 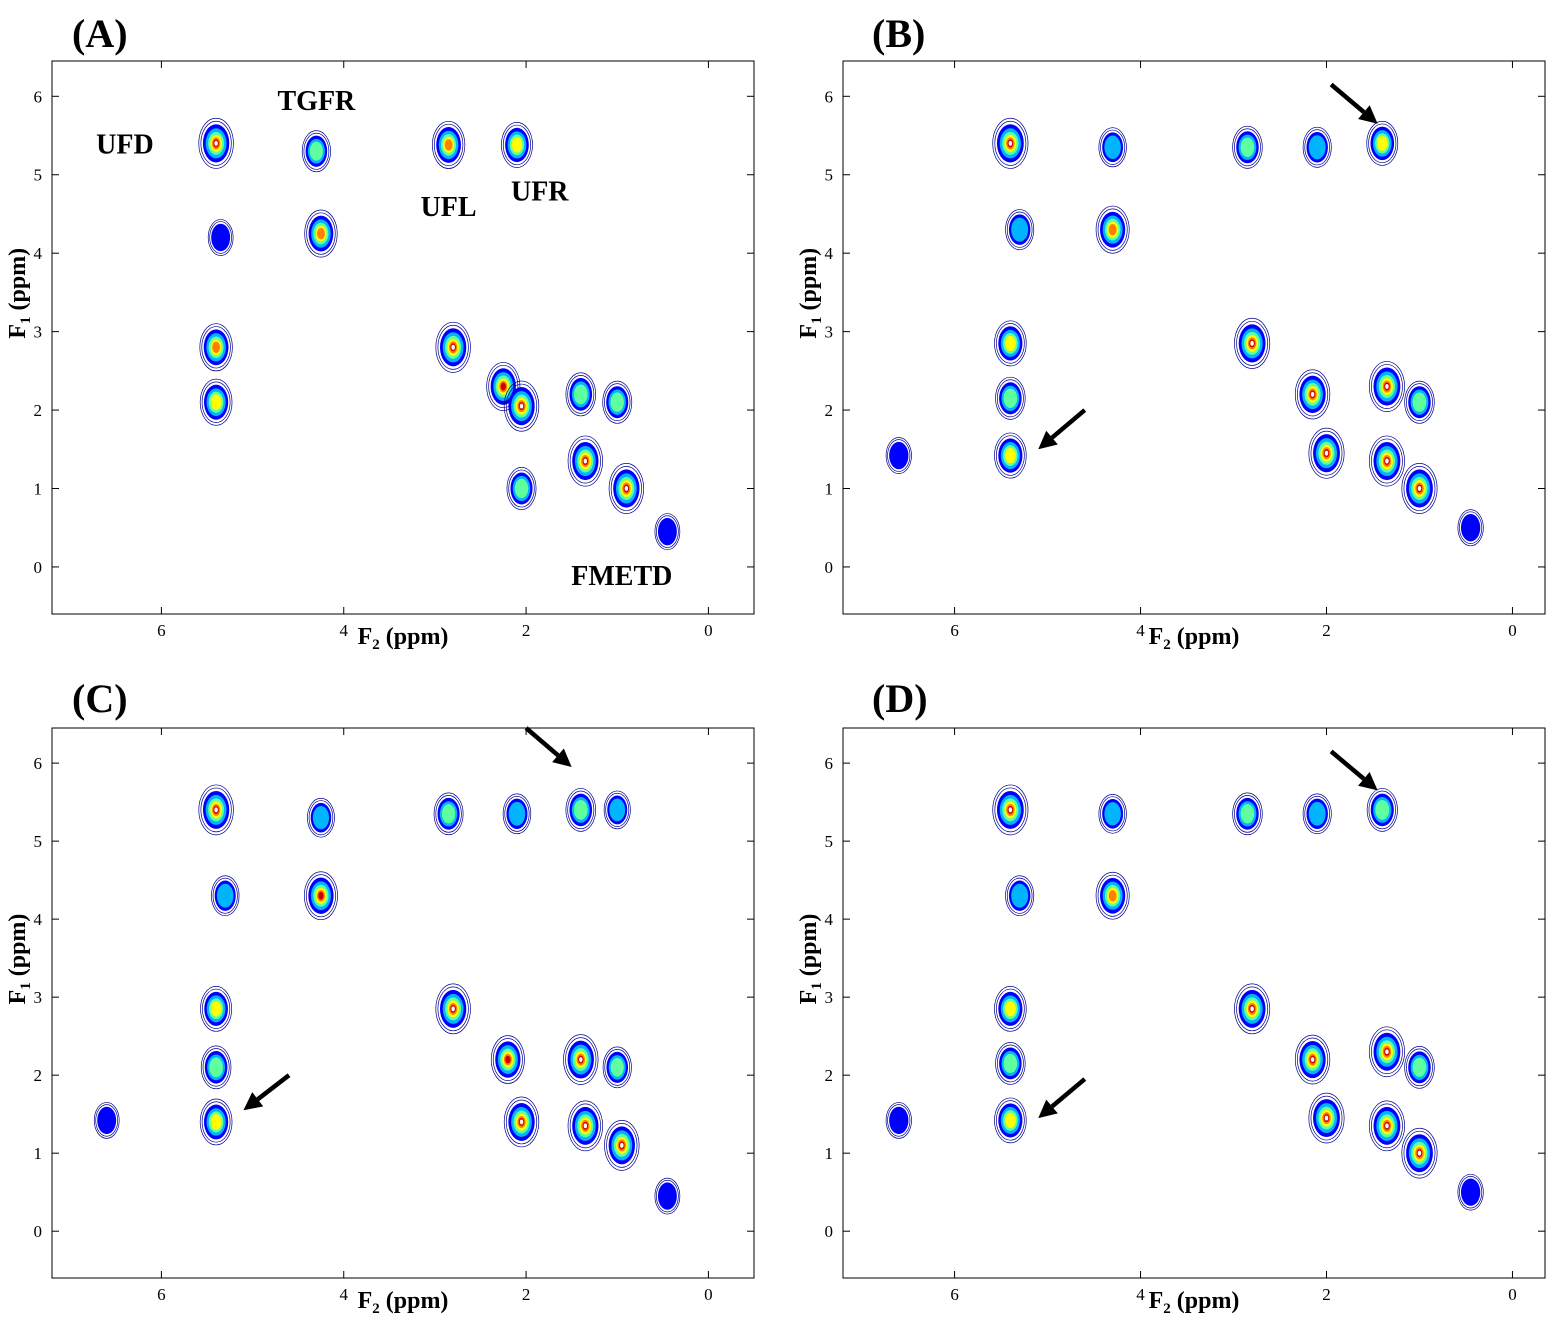 What do you see at coordinates (38, 919) in the screenshot?
I see `y-tick-label: 4` at bounding box center [38, 919].